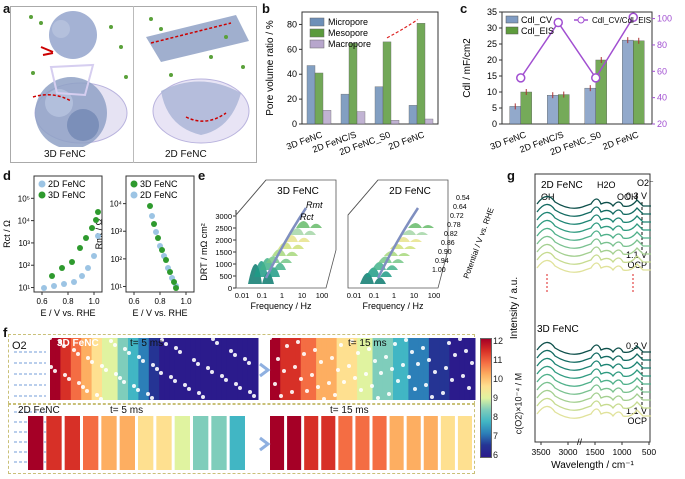  What do you see at coordinates (562, 185) in the screenshot?
I see `top-title: 2D FeNC` at bounding box center [562, 185].